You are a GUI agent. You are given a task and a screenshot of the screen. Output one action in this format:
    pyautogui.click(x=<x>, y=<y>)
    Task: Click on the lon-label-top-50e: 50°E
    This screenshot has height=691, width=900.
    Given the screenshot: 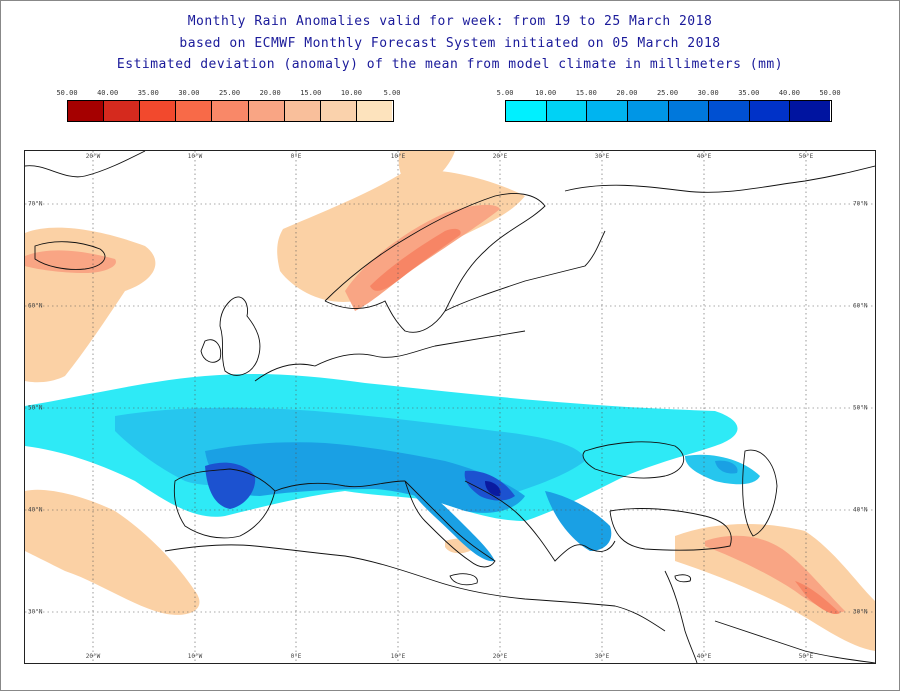 What is the action you would take?
    pyautogui.click(x=806, y=156)
    